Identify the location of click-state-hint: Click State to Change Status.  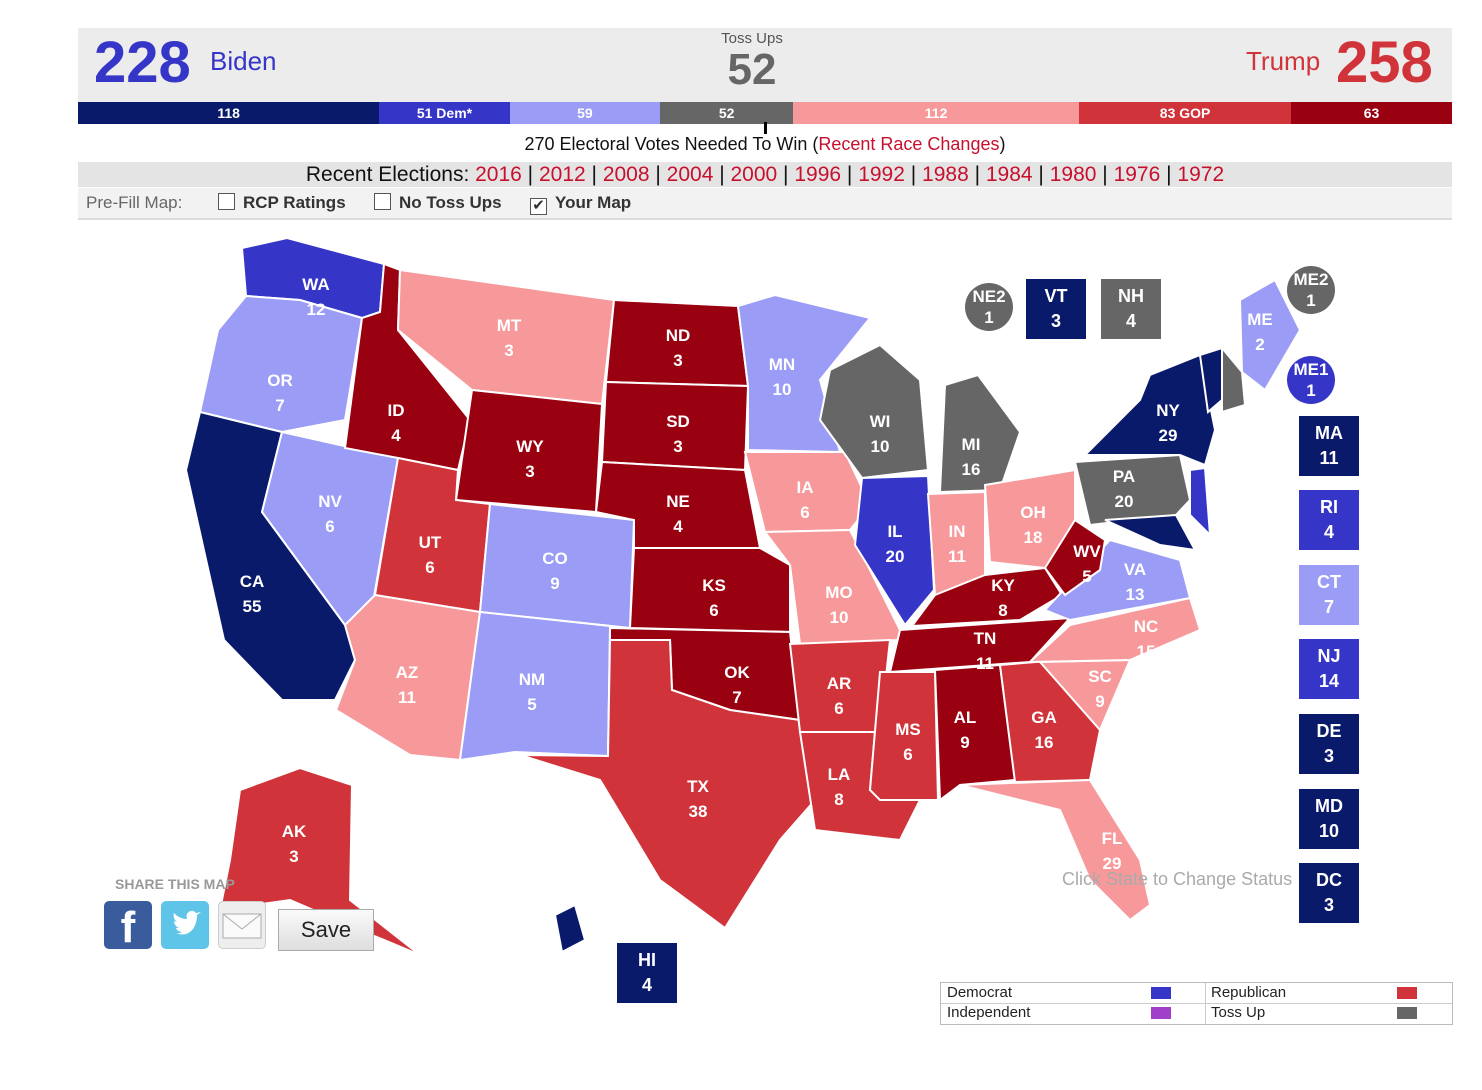
(1177, 879).